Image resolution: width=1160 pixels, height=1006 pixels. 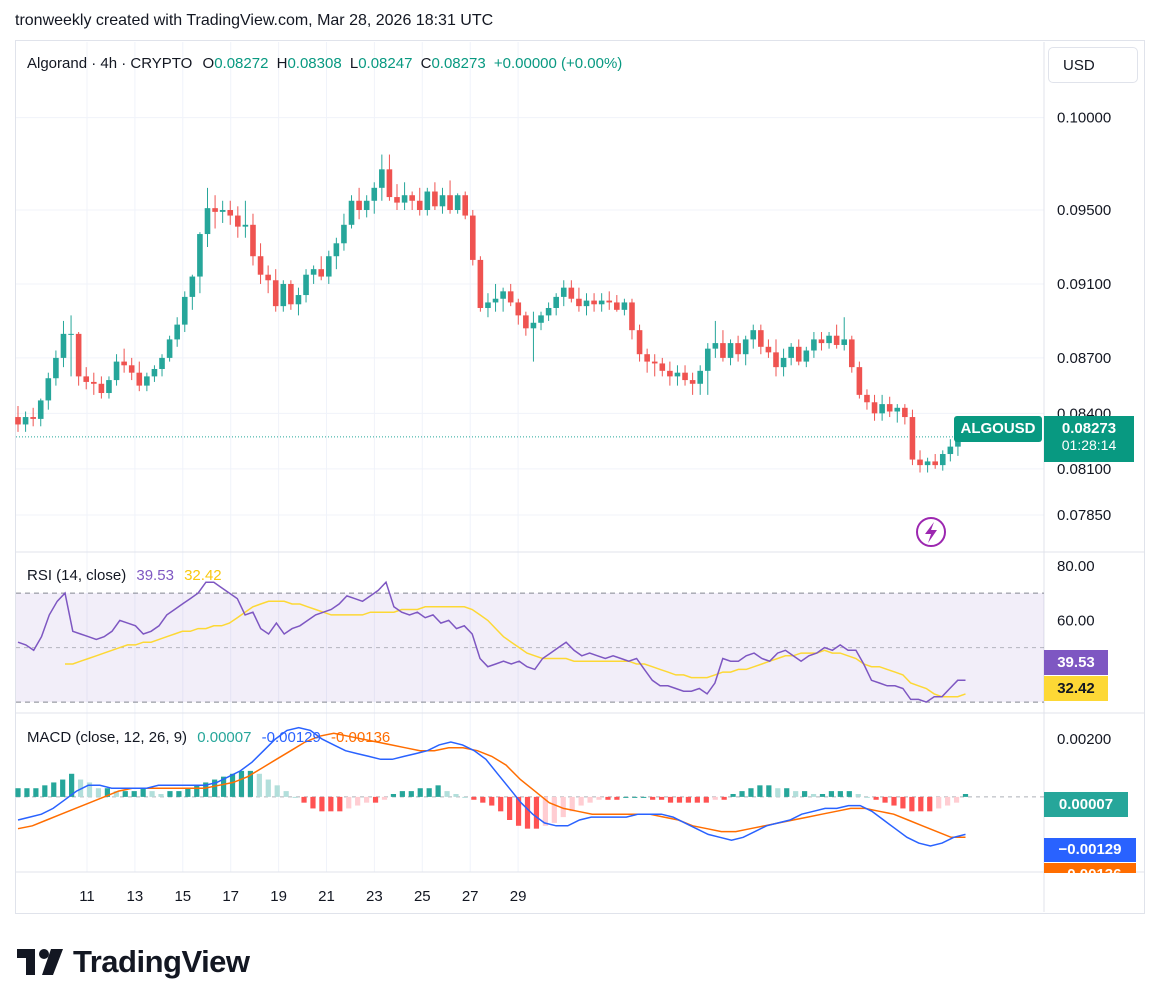 What do you see at coordinates (931, 532) in the screenshot?
I see `lightning-icon` at bounding box center [931, 532].